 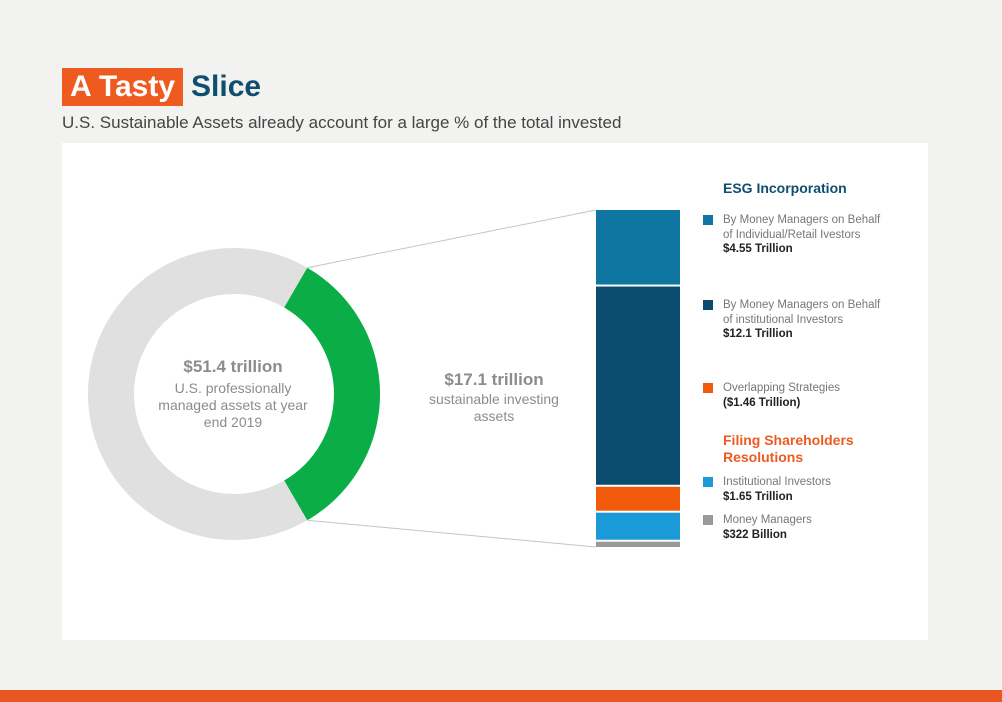 What do you see at coordinates (762, 402) in the screenshot?
I see `legend-item-value: ($1.46 Trillion)` at bounding box center [762, 402].